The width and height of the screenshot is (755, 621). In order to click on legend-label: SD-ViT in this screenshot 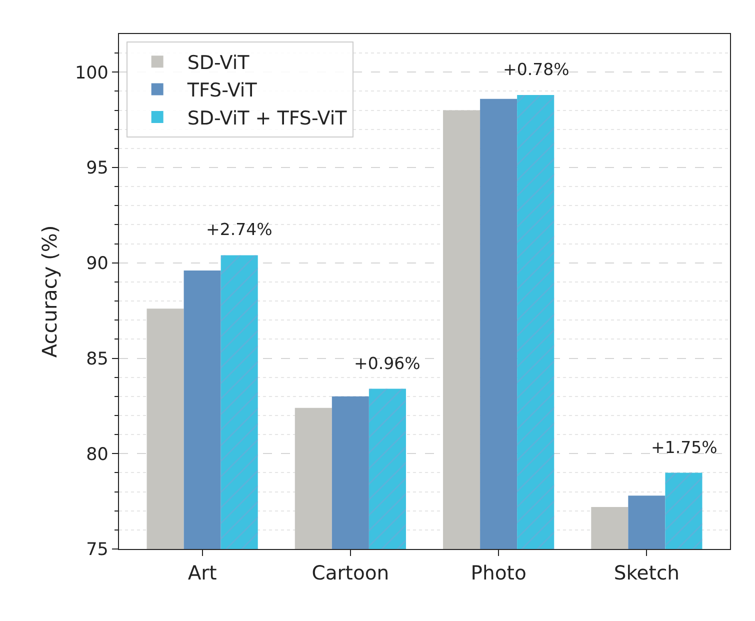, I will do `click(218, 63)`.